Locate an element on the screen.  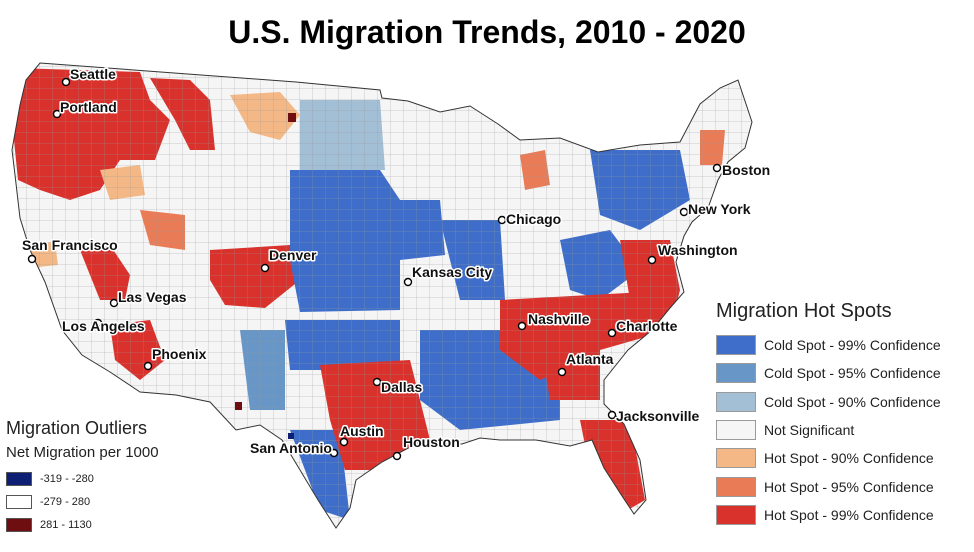
city-label-san-antonio: San Antonio is located at coordinates (291, 448).